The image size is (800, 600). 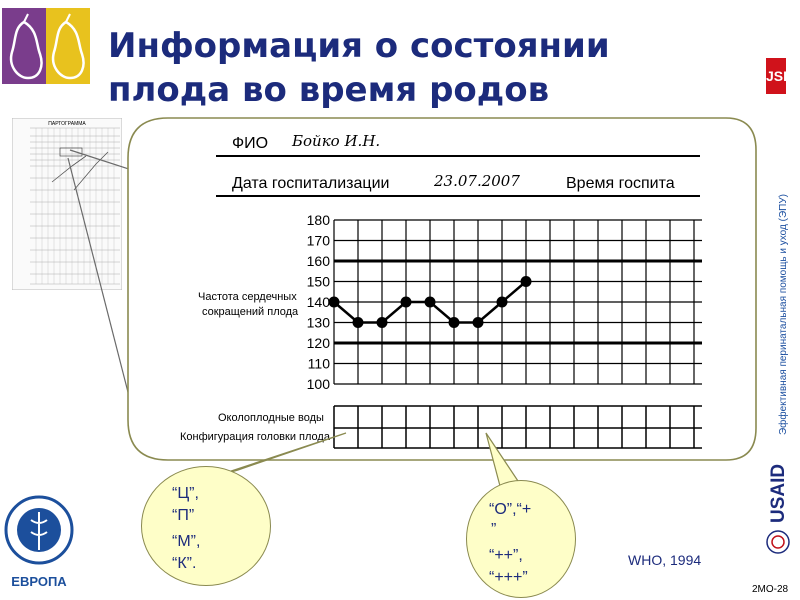 What do you see at coordinates (620, 183) in the screenshot?
I see `time-label: Время госпита` at bounding box center [620, 183].